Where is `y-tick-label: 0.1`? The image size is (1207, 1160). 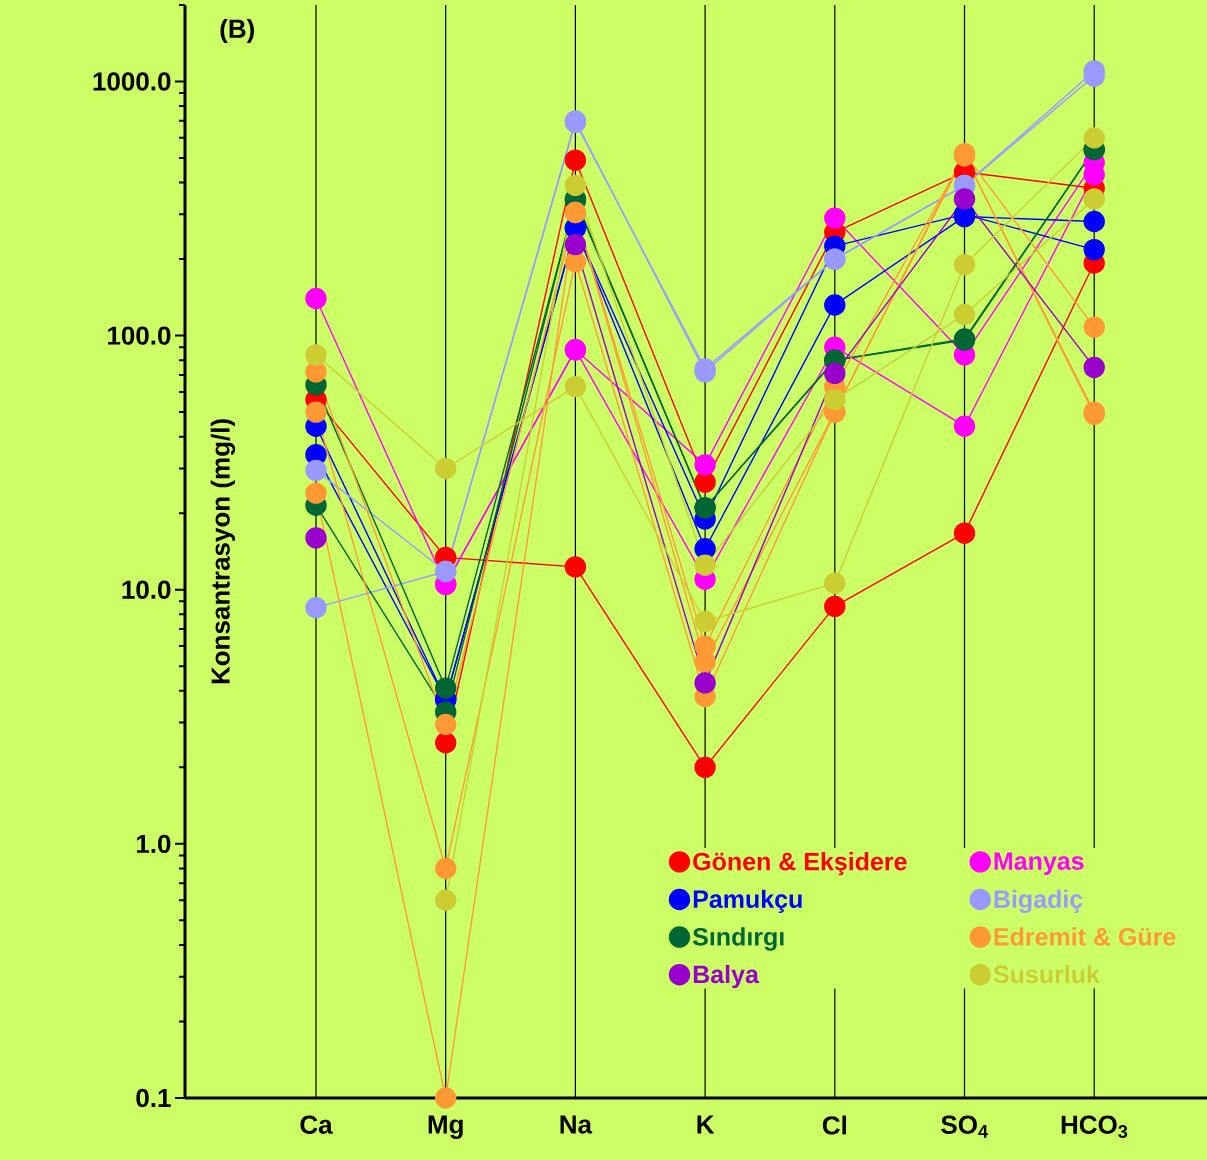
y-tick-label: 0.1 is located at coordinates (153, 1098).